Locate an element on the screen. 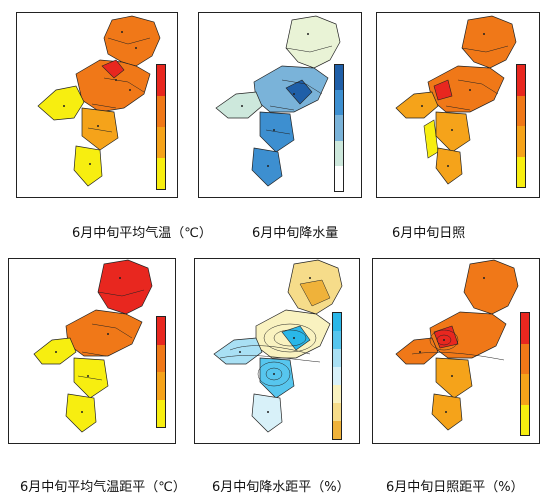 The width and height of the screenshot is (557, 502). panel-avg-temperature-anomaly is located at coordinates (95, 353).